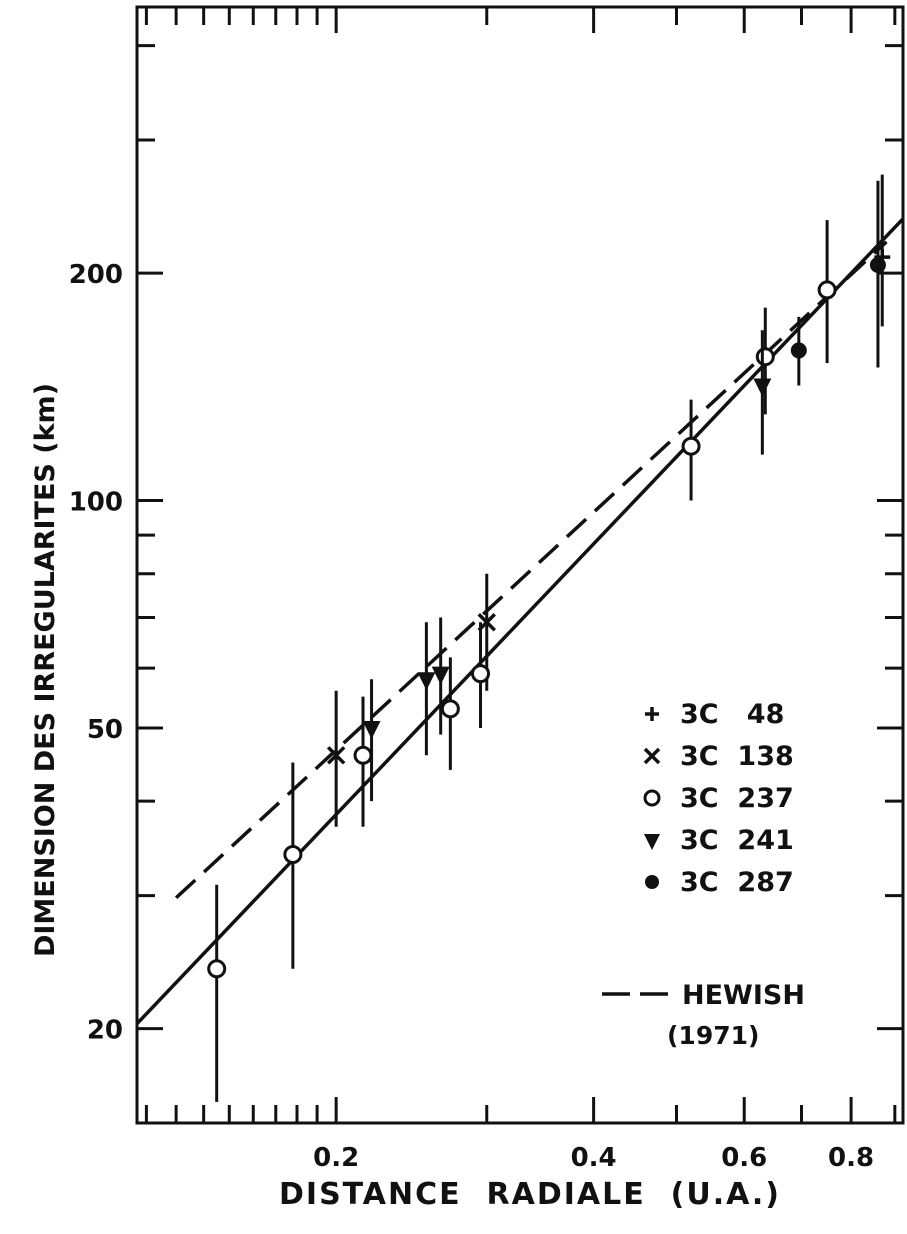 The image size is (907, 1234). What do you see at coordinates (336, 1158) in the screenshot?
I see `x-tick-label: 0.2` at bounding box center [336, 1158].